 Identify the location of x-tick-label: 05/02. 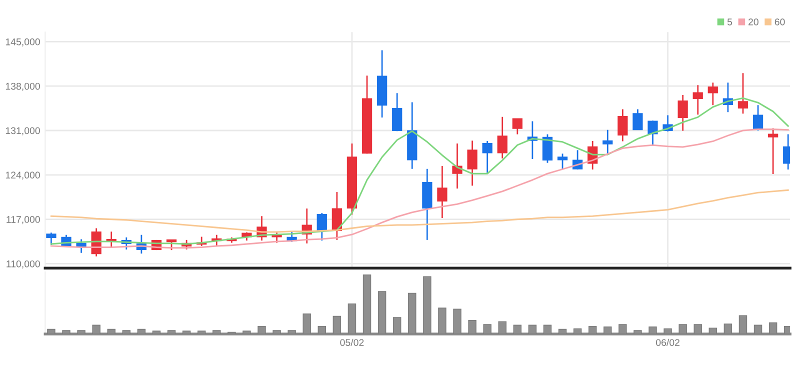
(352, 342).